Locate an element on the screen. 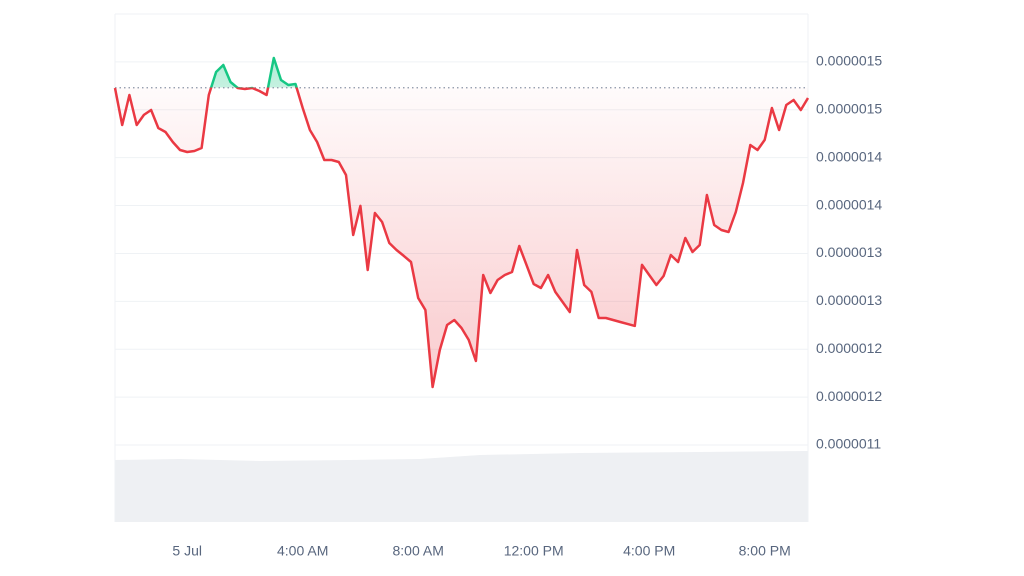 The width and height of the screenshot is (1024, 576). x-tick-label: 4:00 PM is located at coordinates (649, 551).